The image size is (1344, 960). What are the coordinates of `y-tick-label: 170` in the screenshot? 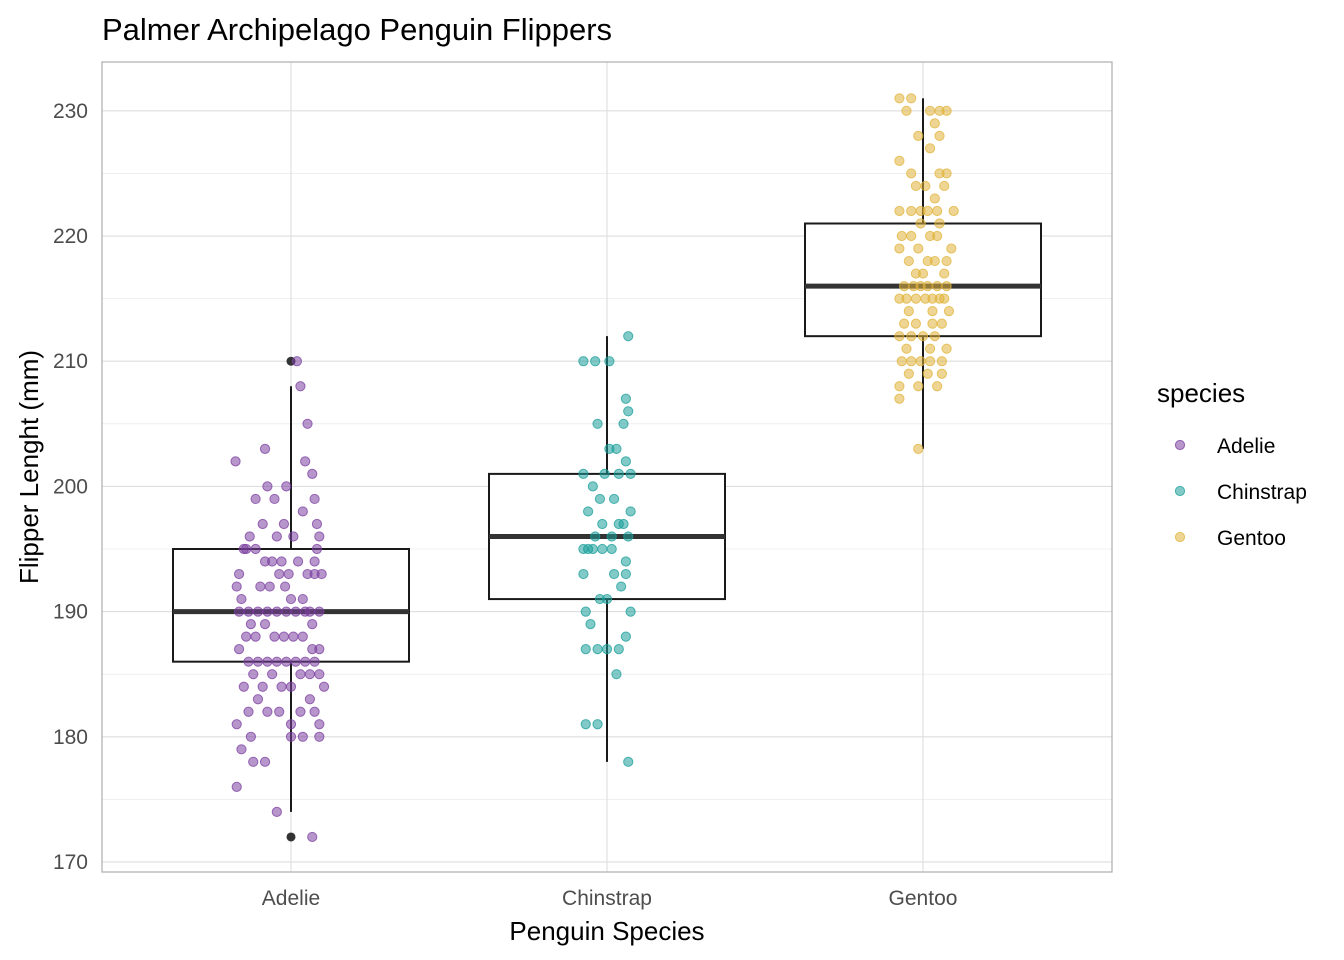 It's located at (70, 862).